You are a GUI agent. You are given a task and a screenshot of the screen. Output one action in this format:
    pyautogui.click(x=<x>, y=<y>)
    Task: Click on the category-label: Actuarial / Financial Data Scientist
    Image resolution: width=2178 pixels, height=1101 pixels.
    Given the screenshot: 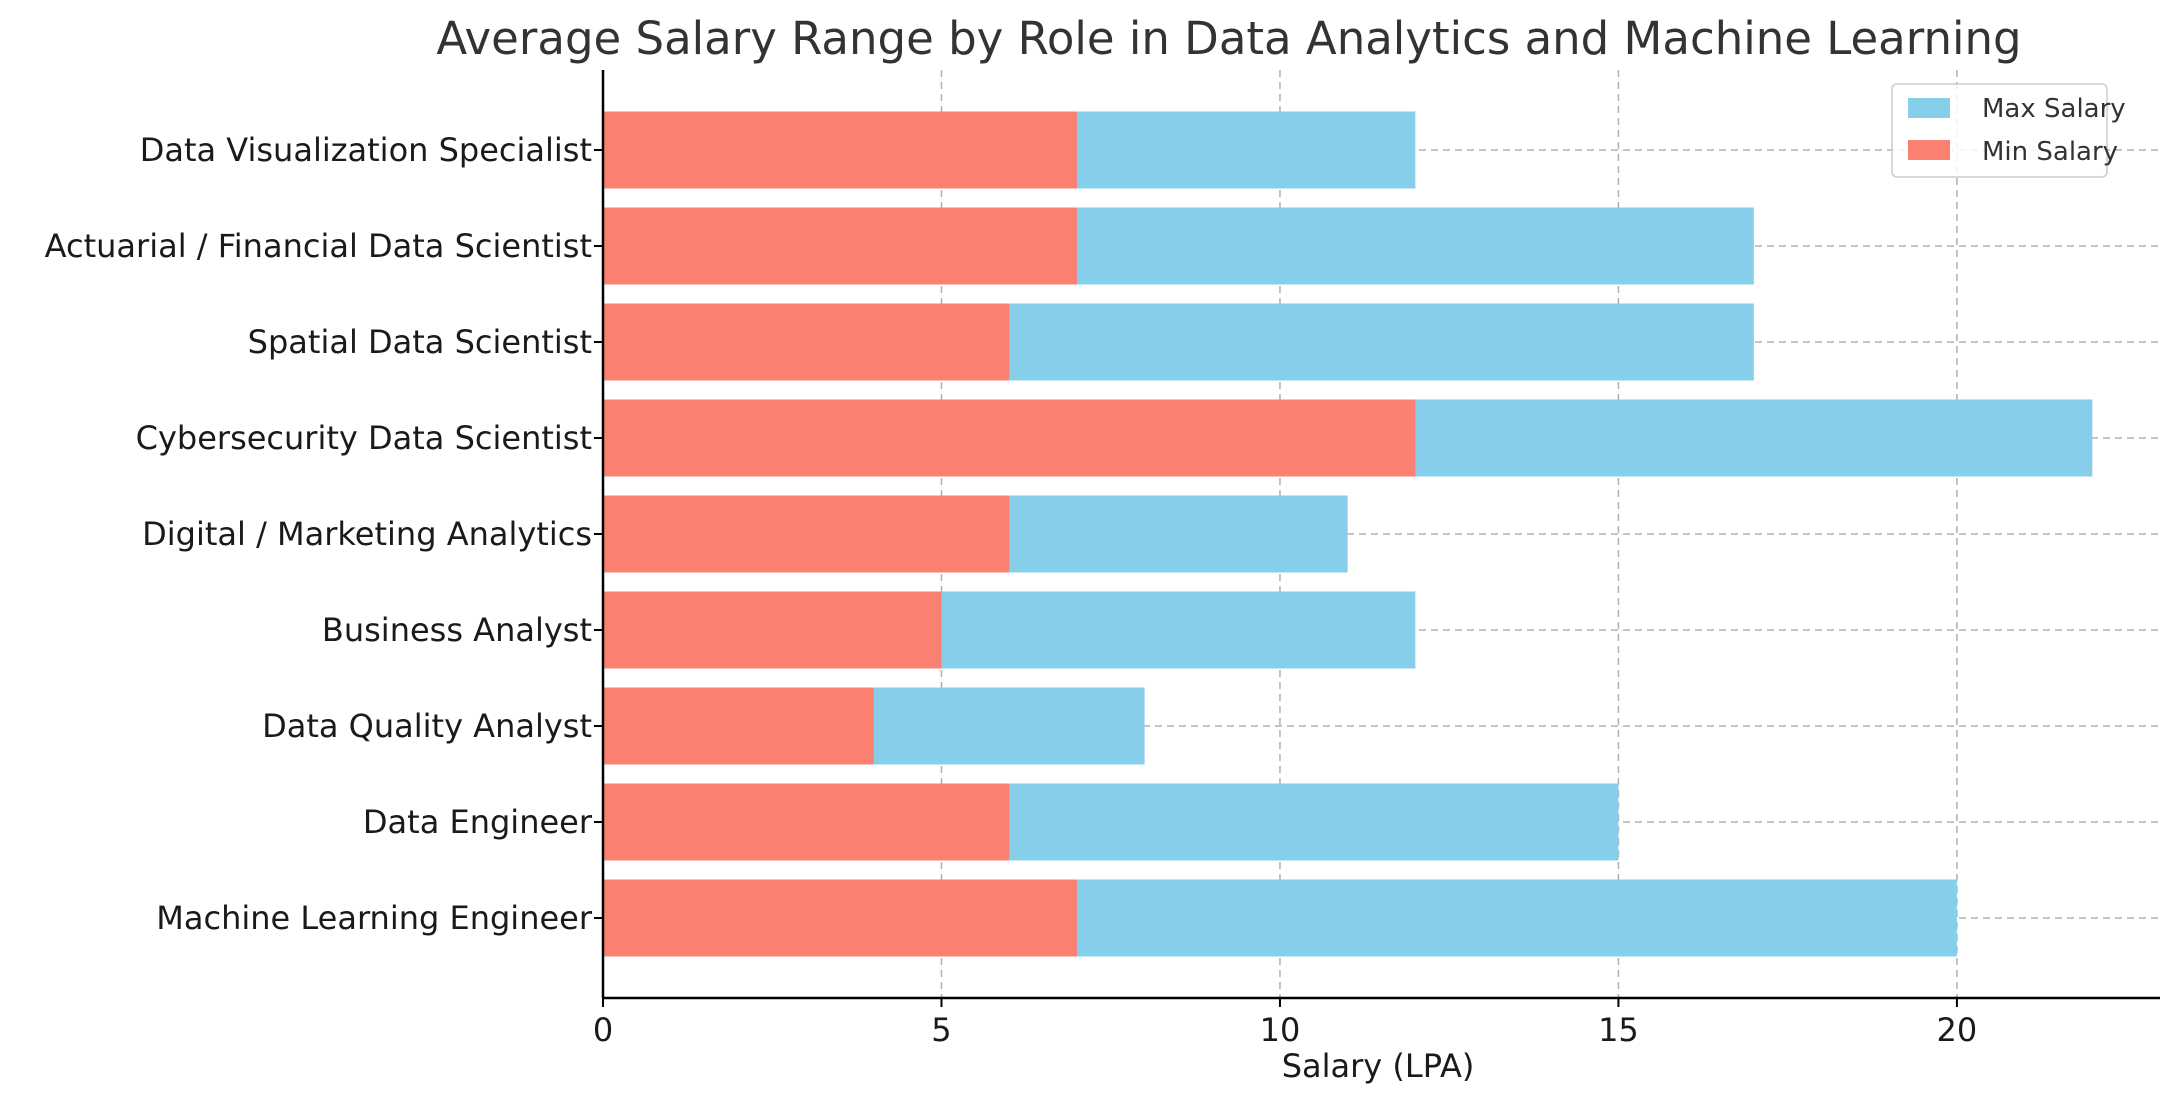 What is the action you would take?
    pyautogui.click(x=318, y=246)
    